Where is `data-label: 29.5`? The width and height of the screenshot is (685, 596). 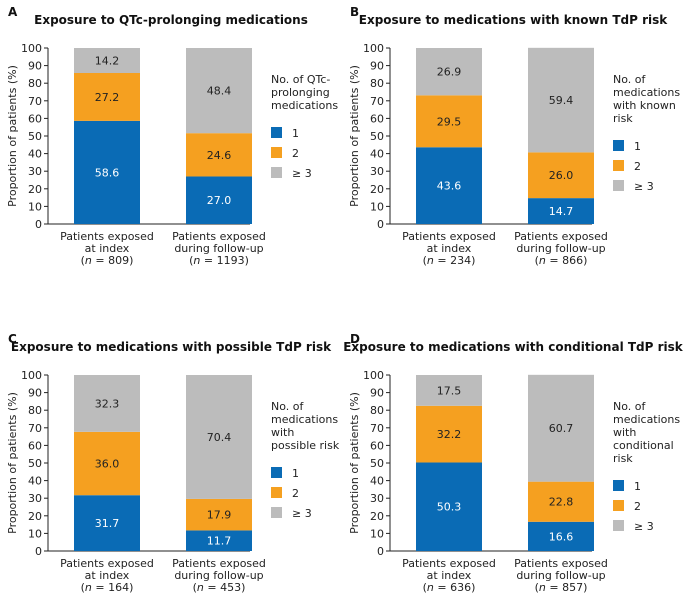
data-label: 29.5 is located at coordinates (449, 121).